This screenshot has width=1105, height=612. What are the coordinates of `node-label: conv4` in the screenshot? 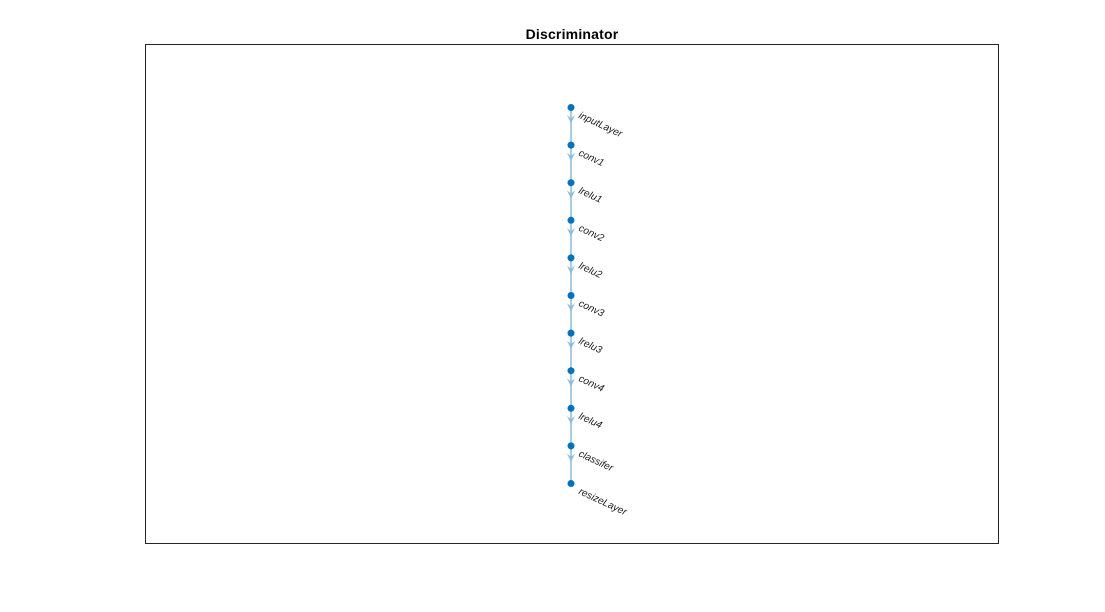 It's located at (591, 383).